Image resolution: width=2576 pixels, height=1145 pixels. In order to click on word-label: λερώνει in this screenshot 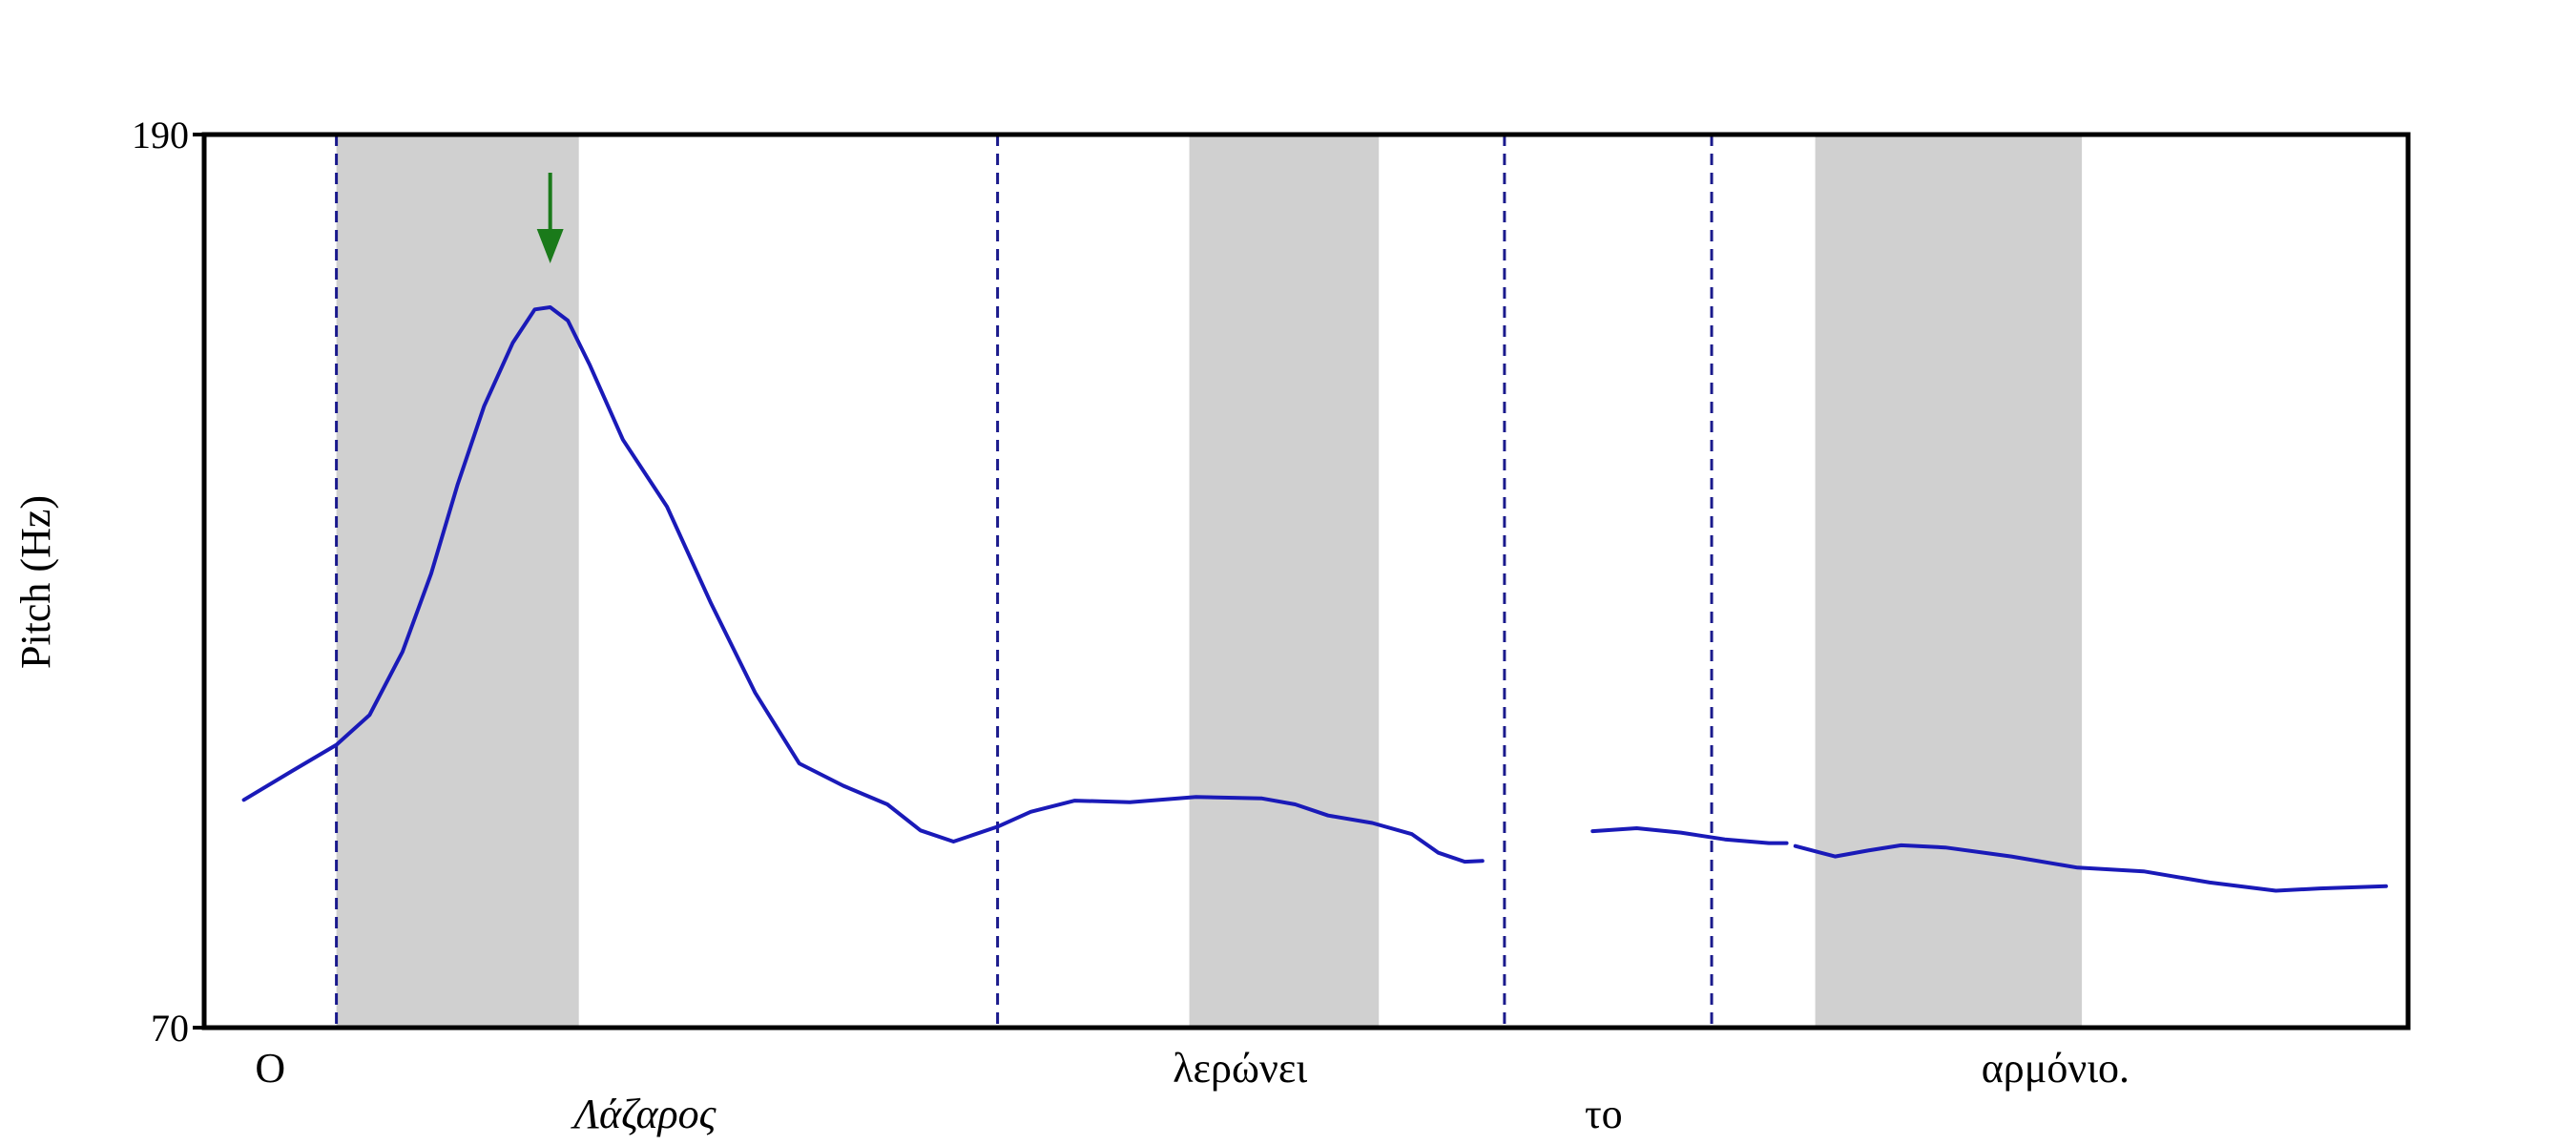, I will do `click(1240, 1068)`.